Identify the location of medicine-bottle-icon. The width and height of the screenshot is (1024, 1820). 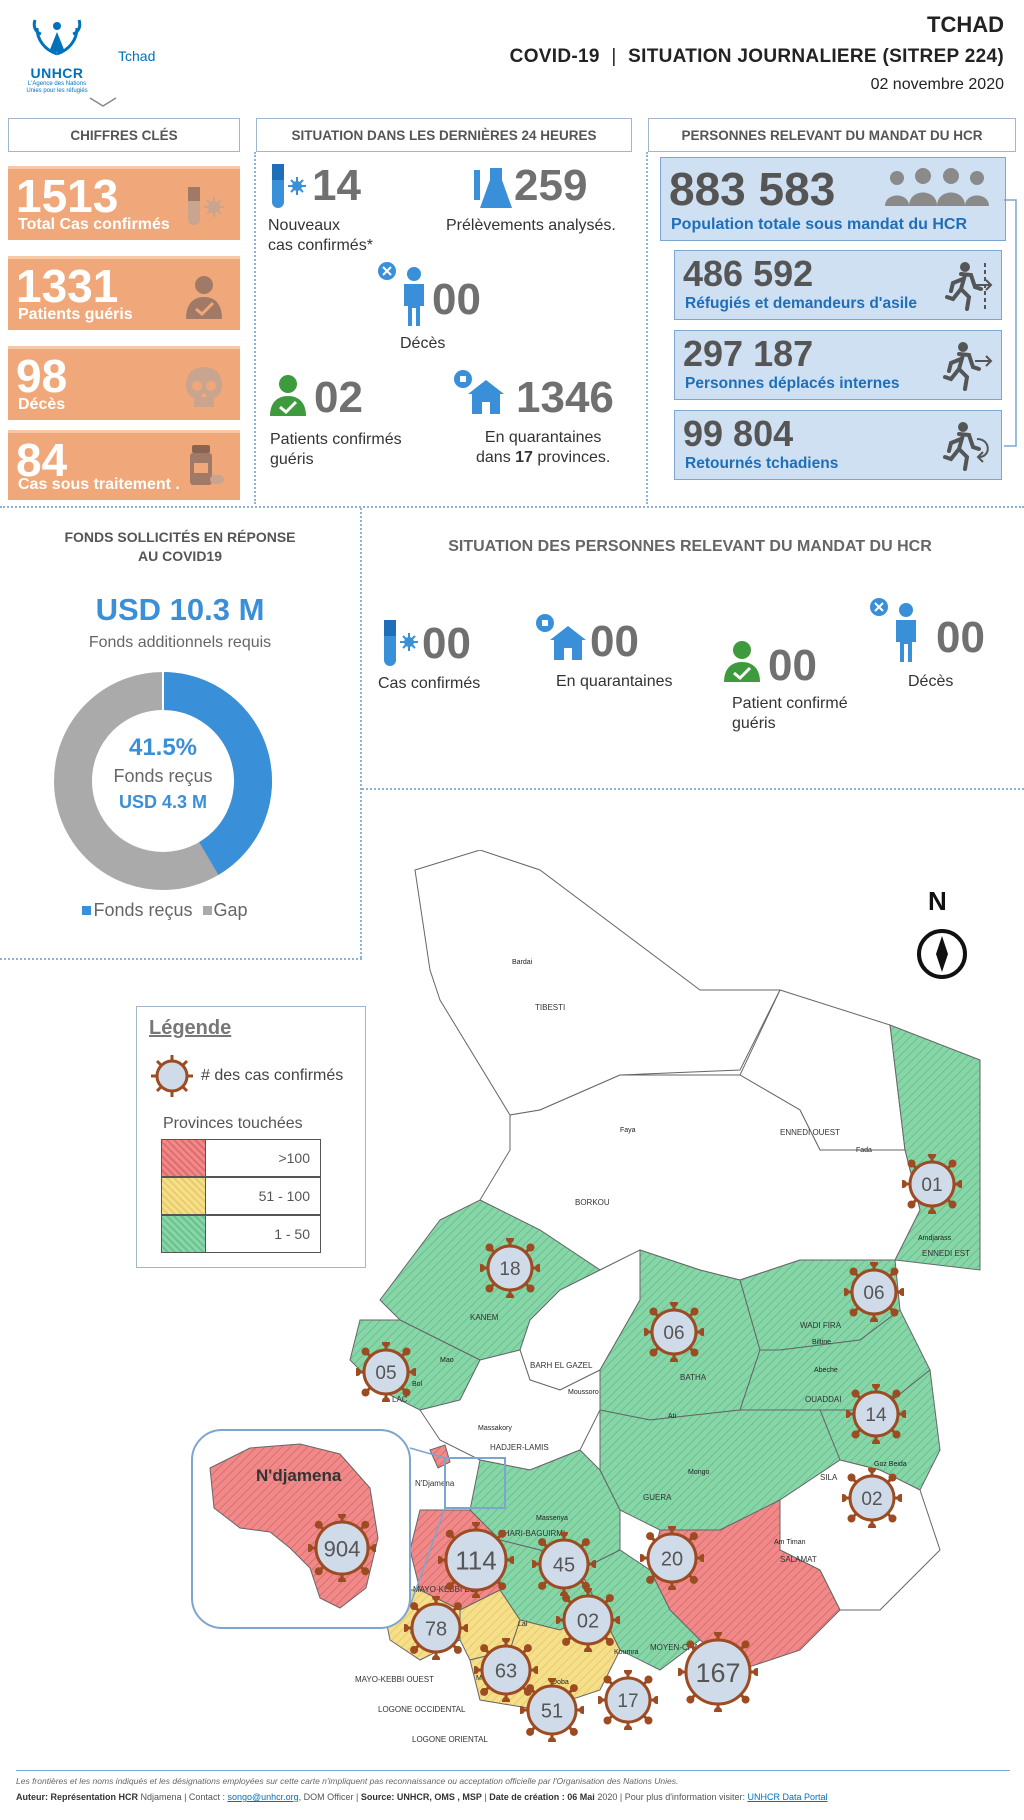
(207, 465).